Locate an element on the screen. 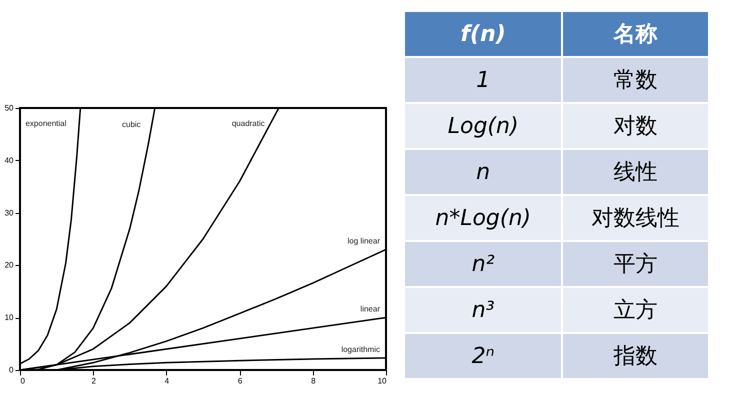  text: 2ⁿ is located at coordinates (483, 356).